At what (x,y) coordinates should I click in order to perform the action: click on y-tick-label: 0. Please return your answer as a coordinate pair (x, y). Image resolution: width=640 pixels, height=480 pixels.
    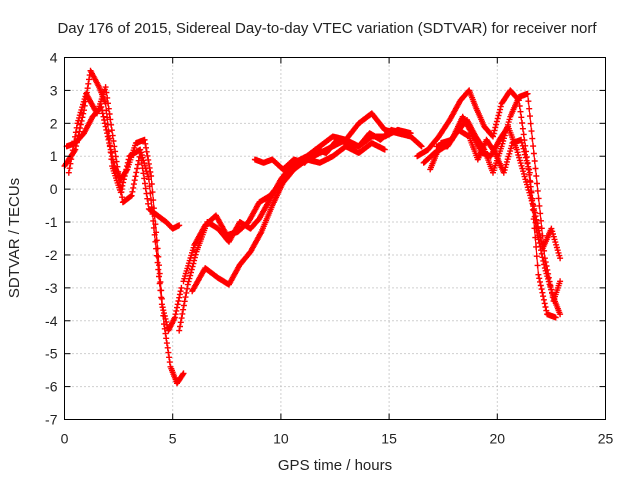
    Looking at the image, I should click on (54, 189).